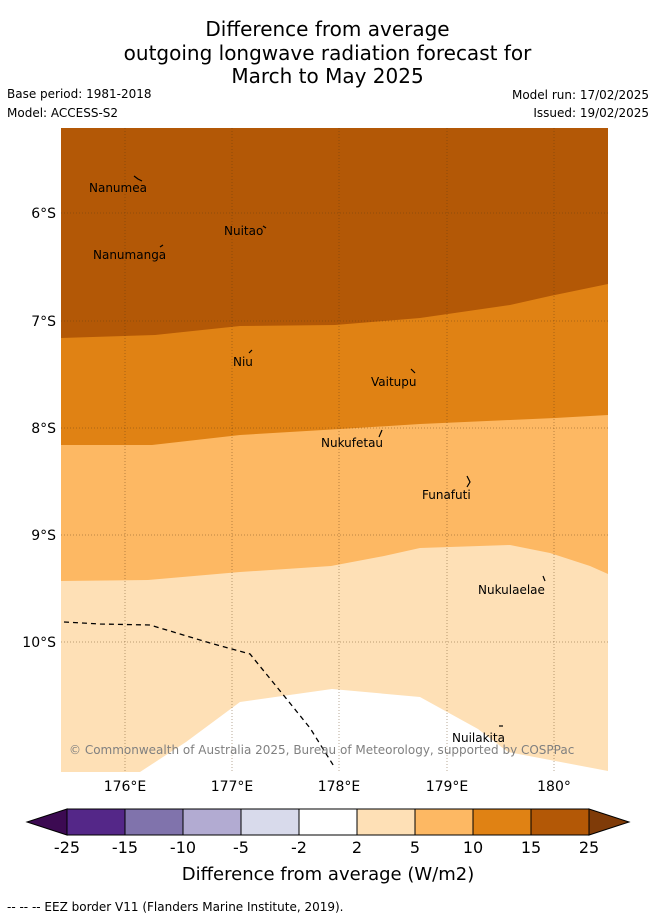  Describe the element at coordinates (138, 178) in the screenshot. I see `island-nanumea` at that location.